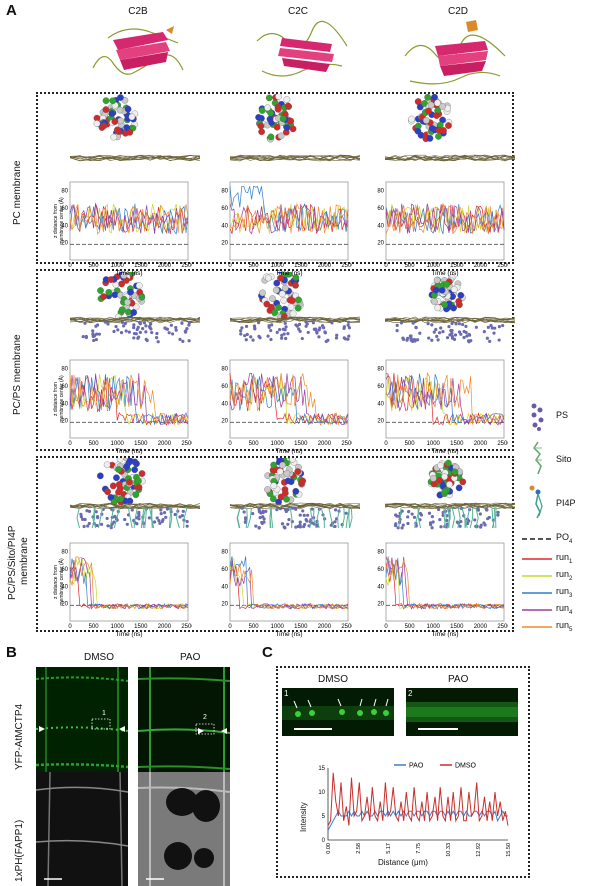 Image resolution: width=597 pixels, height=886 pixels. I want to click on md-distance-plot-row2-col3: 20 40 60 80 0 500 1000 1500 2000 2500 Time (ns), so click(442, 407).